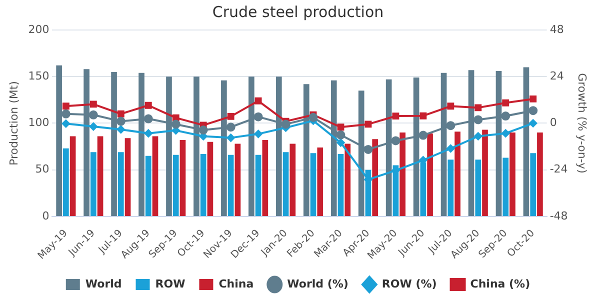  I want to click on legend-label: ROW (%), so click(409, 283).